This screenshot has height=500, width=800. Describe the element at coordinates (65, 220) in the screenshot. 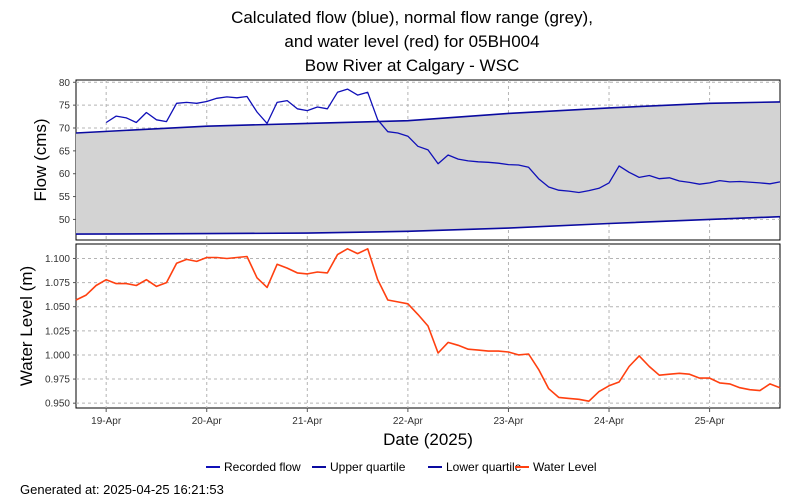

I see `flow-ytick-label: 50` at that location.